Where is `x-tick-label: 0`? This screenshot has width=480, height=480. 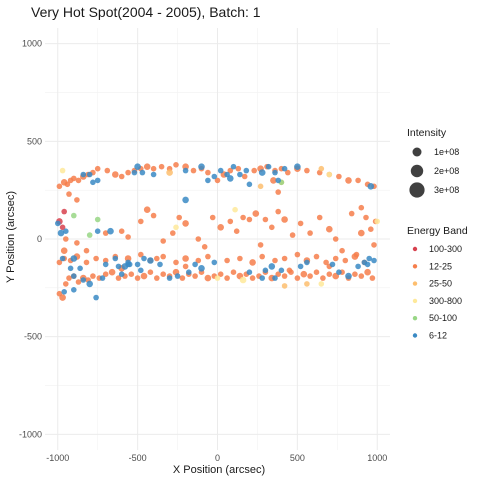 x-tick-label: 0 is located at coordinates (217, 458).